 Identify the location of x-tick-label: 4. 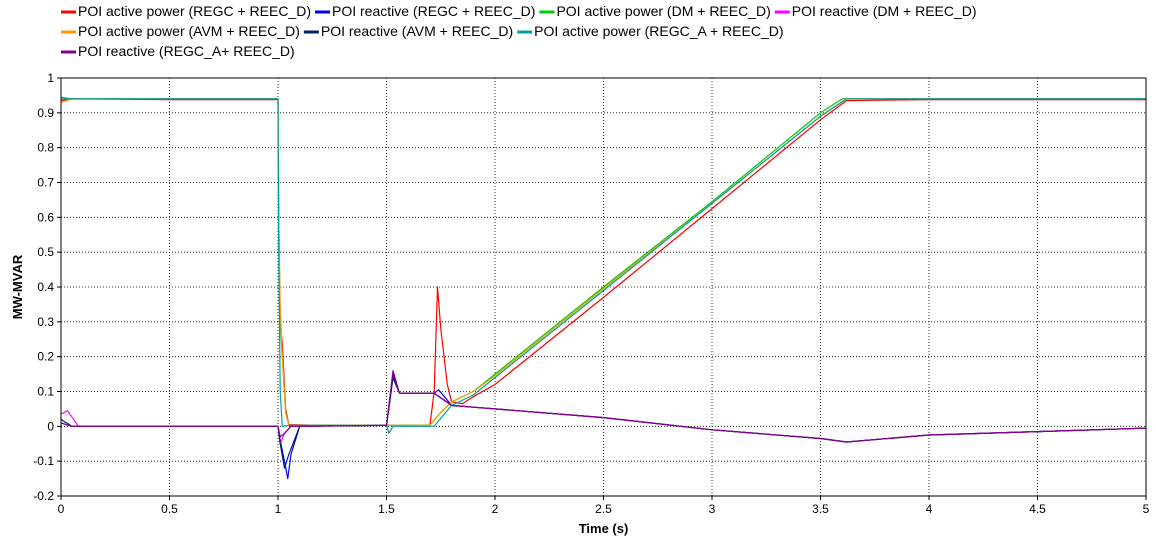
(929, 509).